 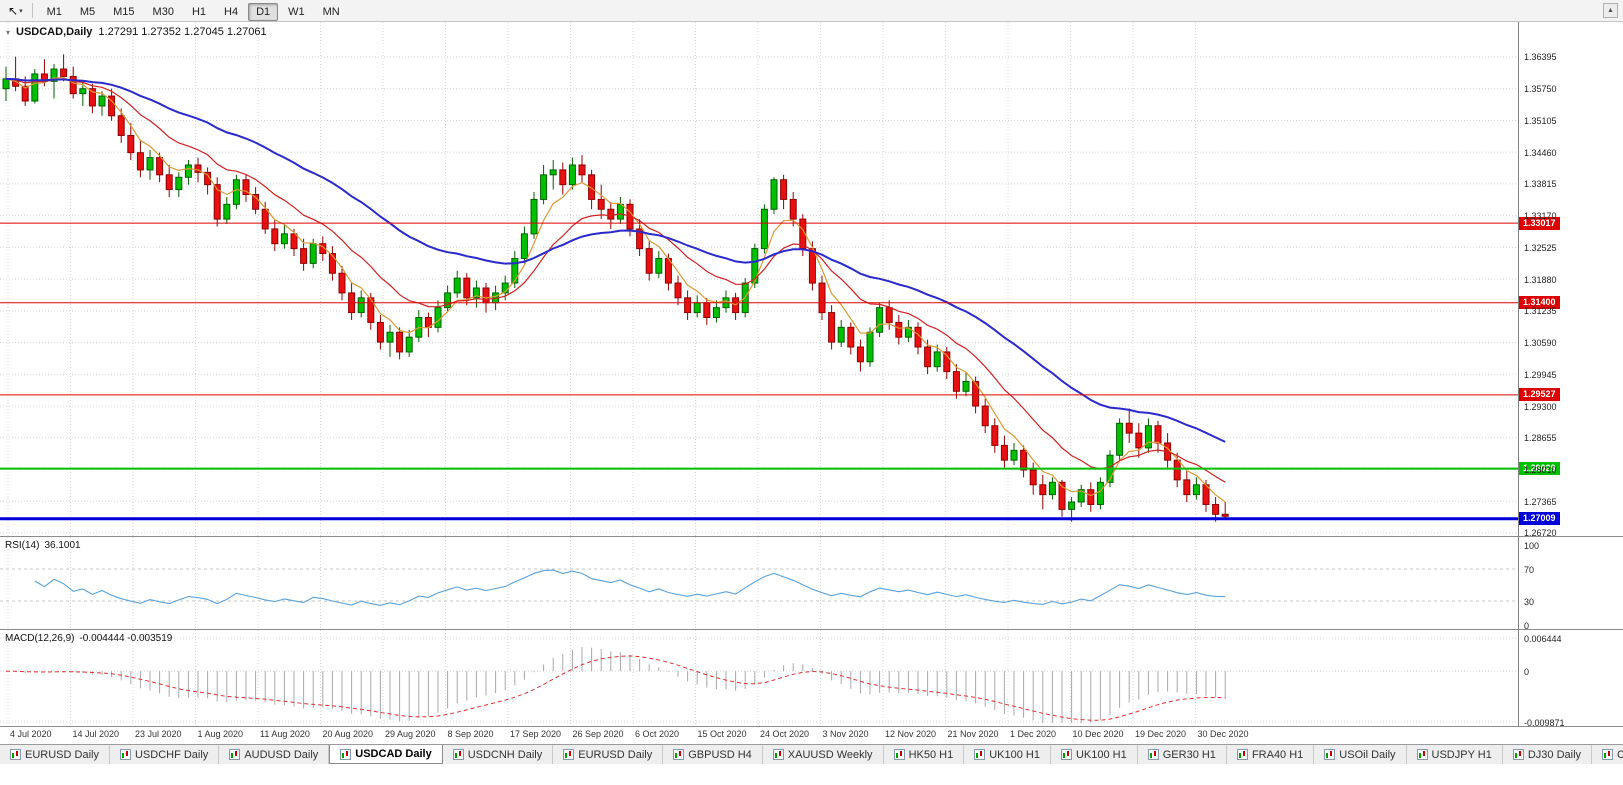 I want to click on price-line-tag: 1.31400, so click(x=1539, y=303).